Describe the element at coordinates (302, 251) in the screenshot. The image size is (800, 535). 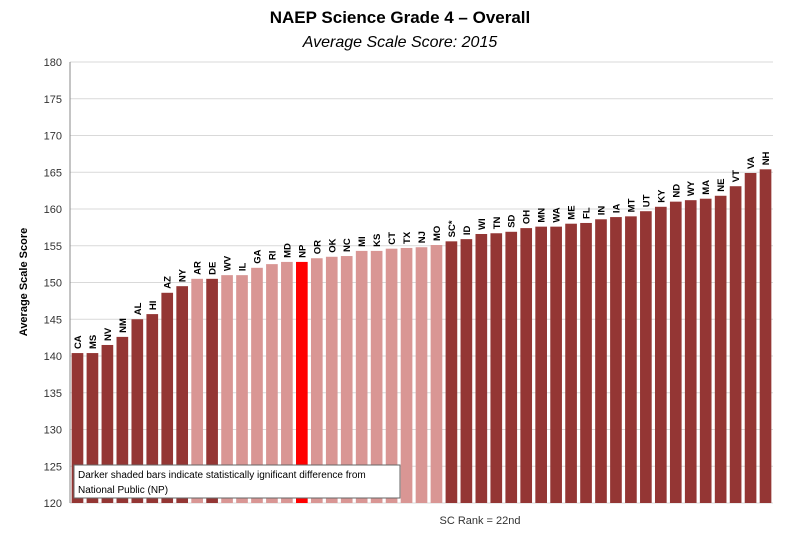
I see `category-label: NP` at that location.